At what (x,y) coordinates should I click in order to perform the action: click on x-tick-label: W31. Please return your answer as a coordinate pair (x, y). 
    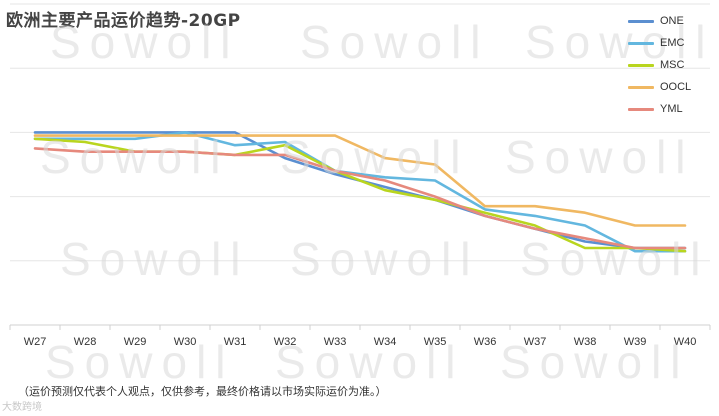
    Looking at the image, I should click on (235, 342).